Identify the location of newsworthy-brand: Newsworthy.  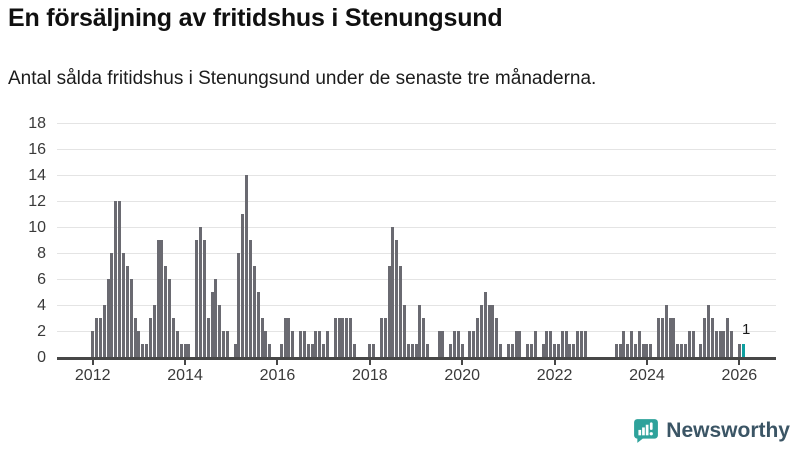
(711, 431).